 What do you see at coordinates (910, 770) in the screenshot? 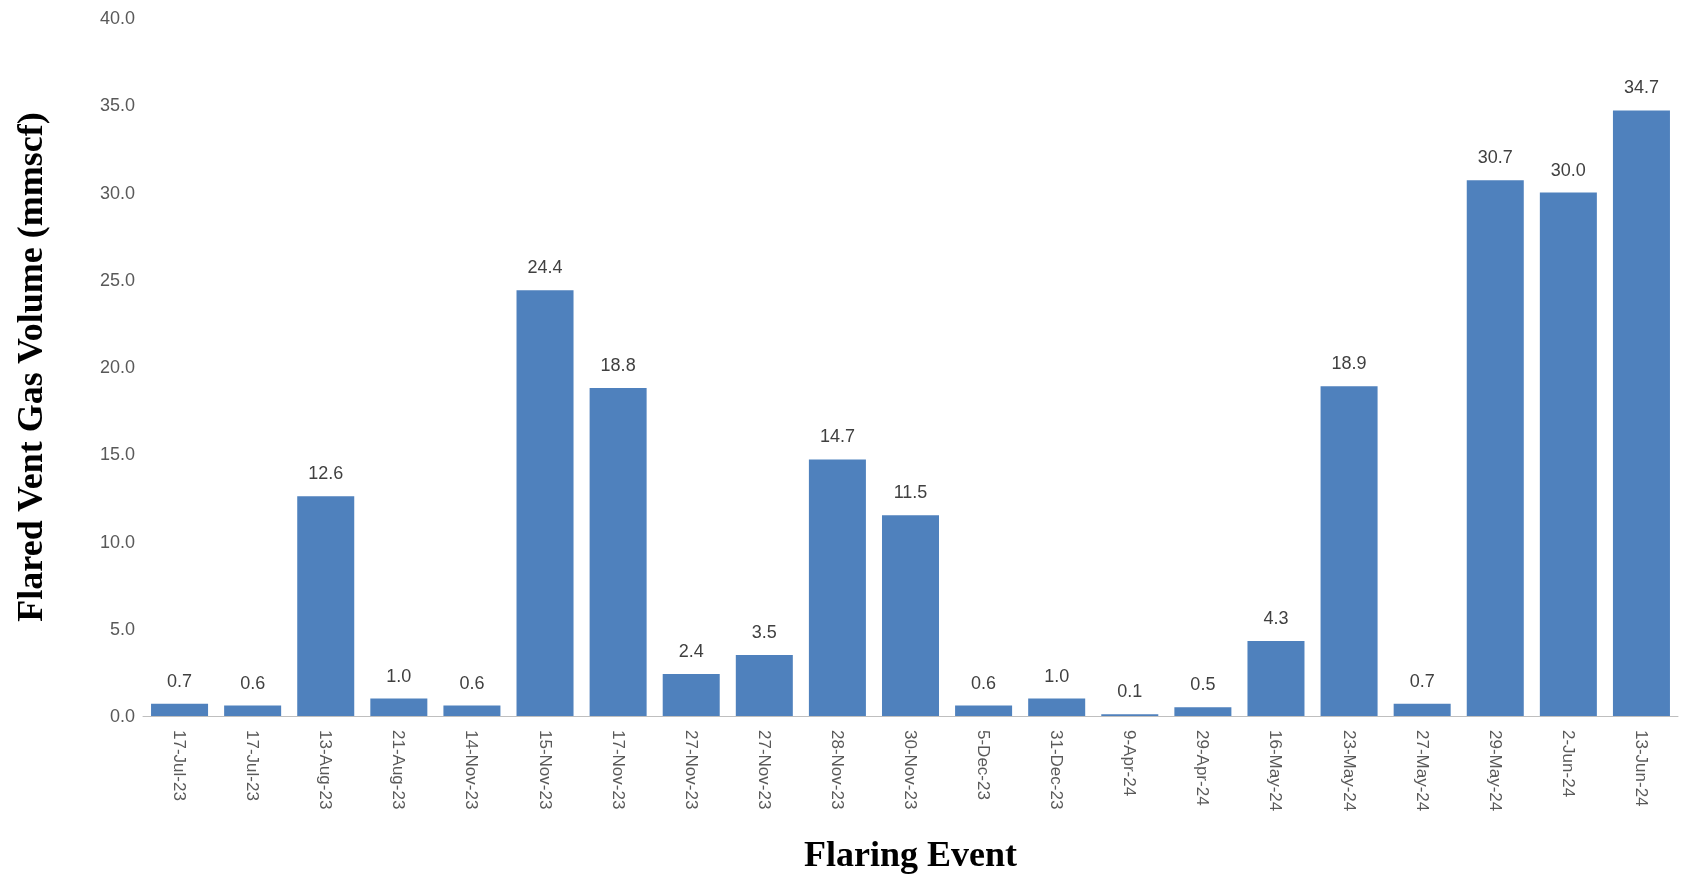
I see `x-tick-label: 30-Nov-23` at bounding box center [910, 770].